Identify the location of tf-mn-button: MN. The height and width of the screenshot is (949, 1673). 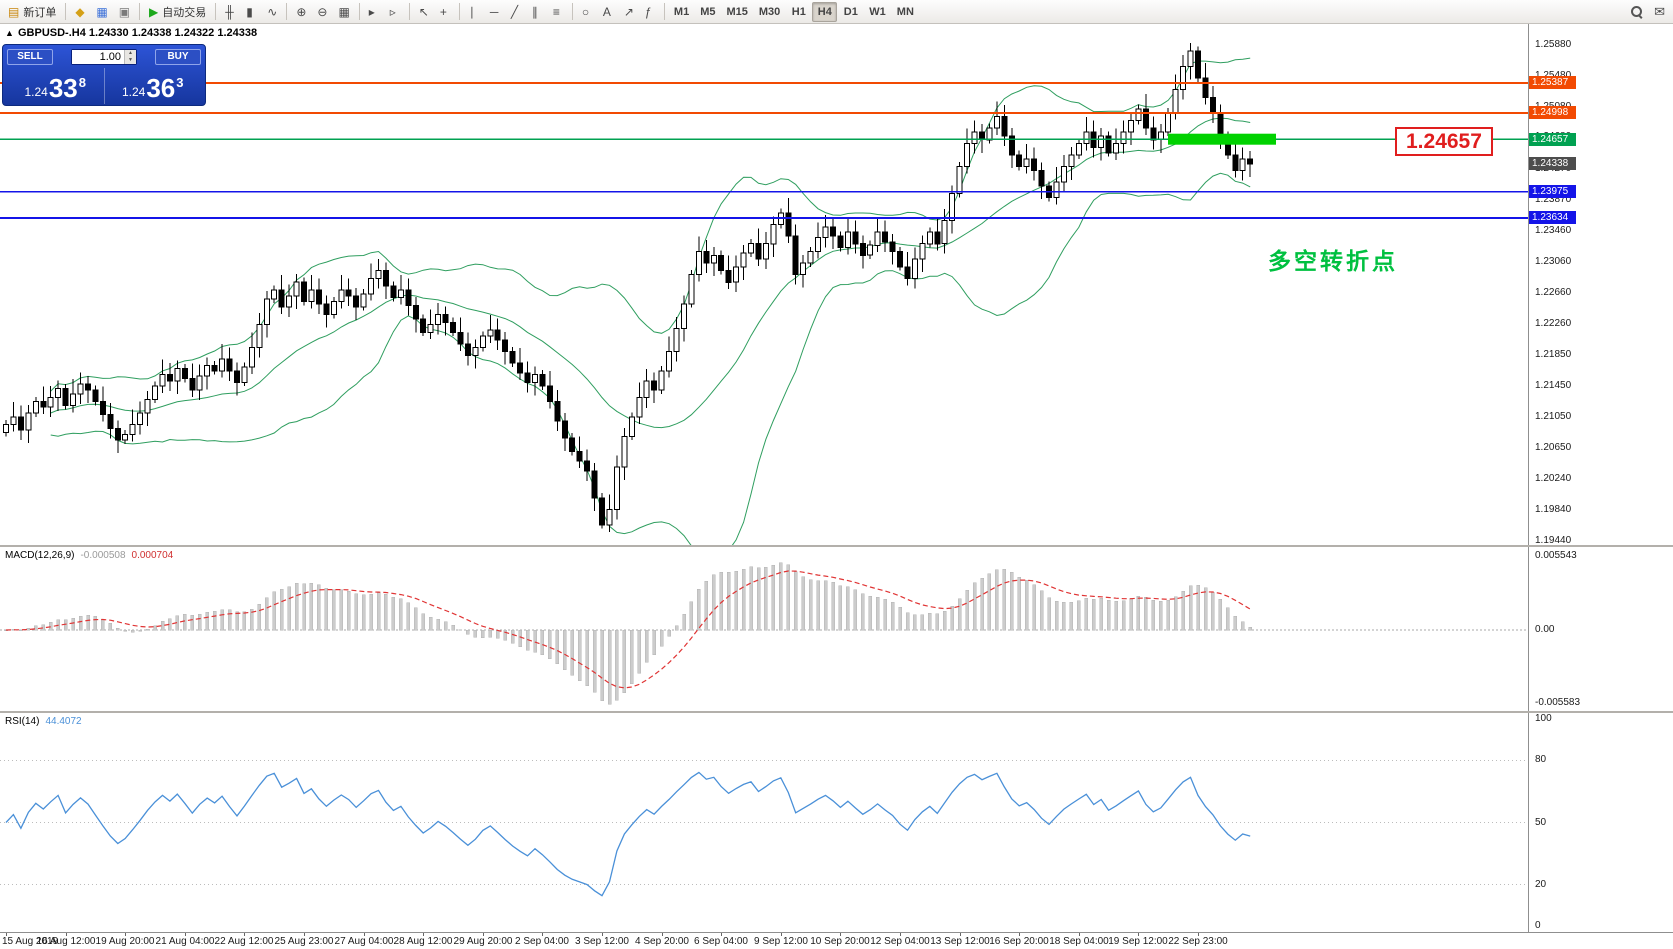
(905, 12).